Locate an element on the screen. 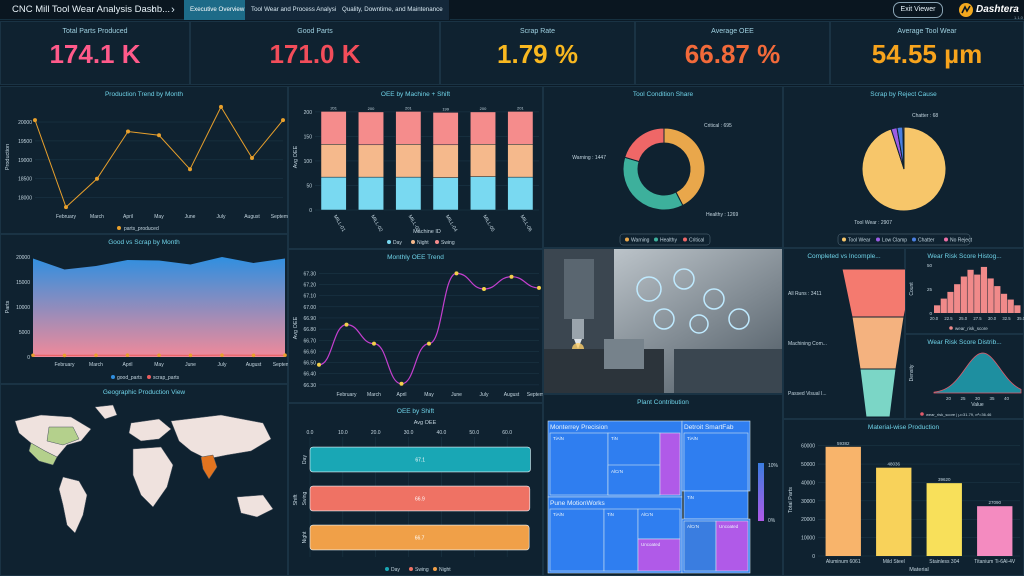  slice-label: Tool Wear : 2907 is located at coordinates (873, 223).